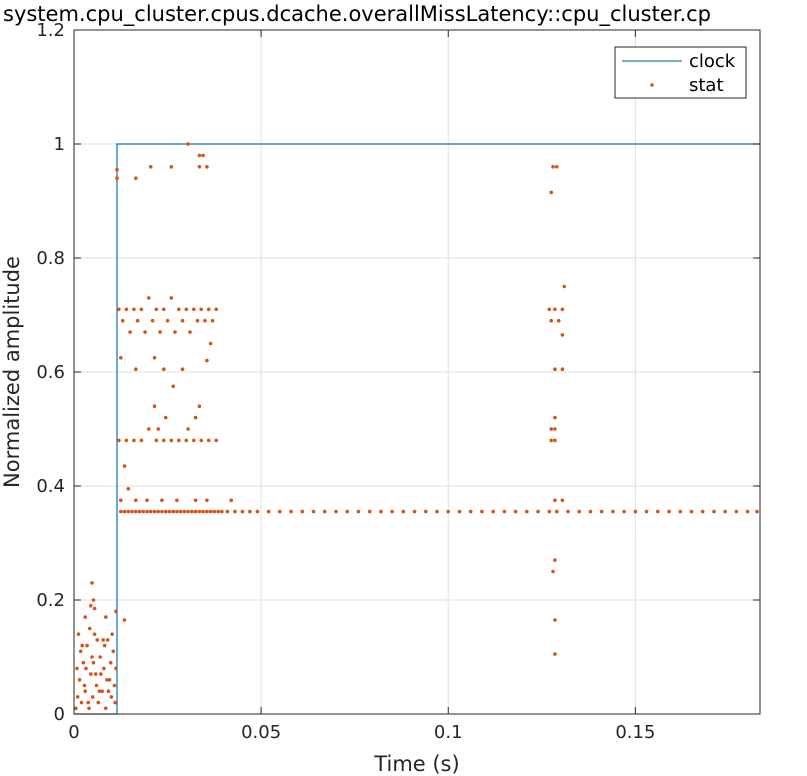 The image size is (807, 776). What do you see at coordinates (416, 764) in the screenshot?
I see `x-axis-label: Time (s)` at bounding box center [416, 764].